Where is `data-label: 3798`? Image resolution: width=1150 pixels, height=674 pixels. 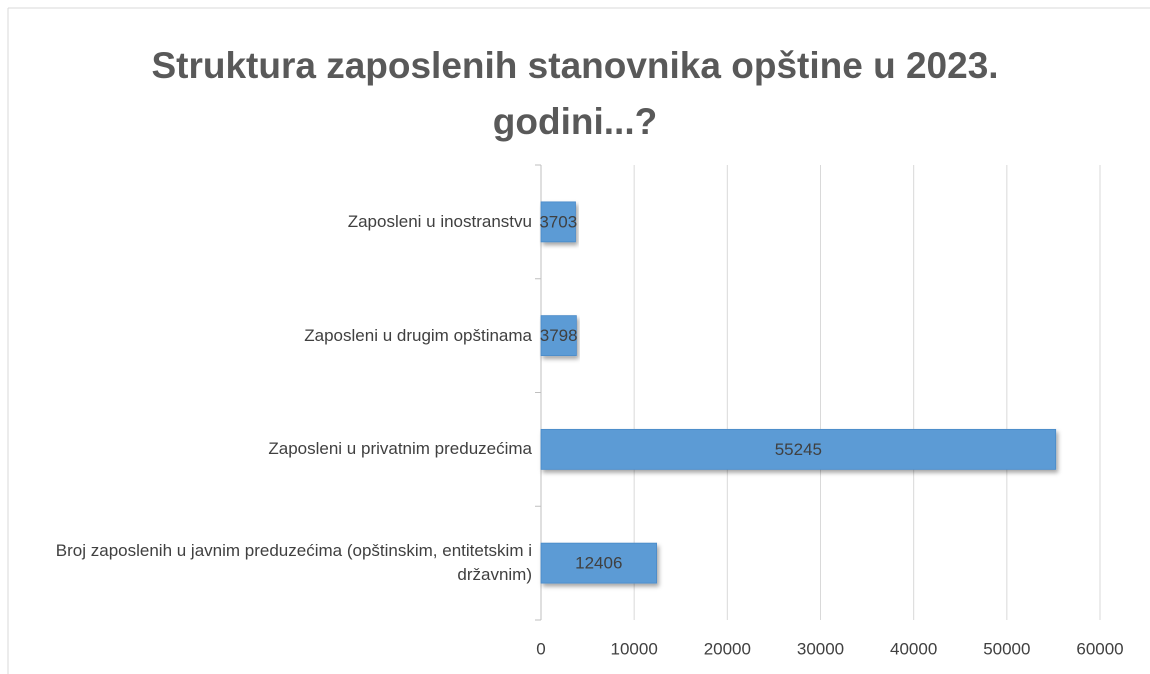 data-label: 3798 is located at coordinates (559, 335).